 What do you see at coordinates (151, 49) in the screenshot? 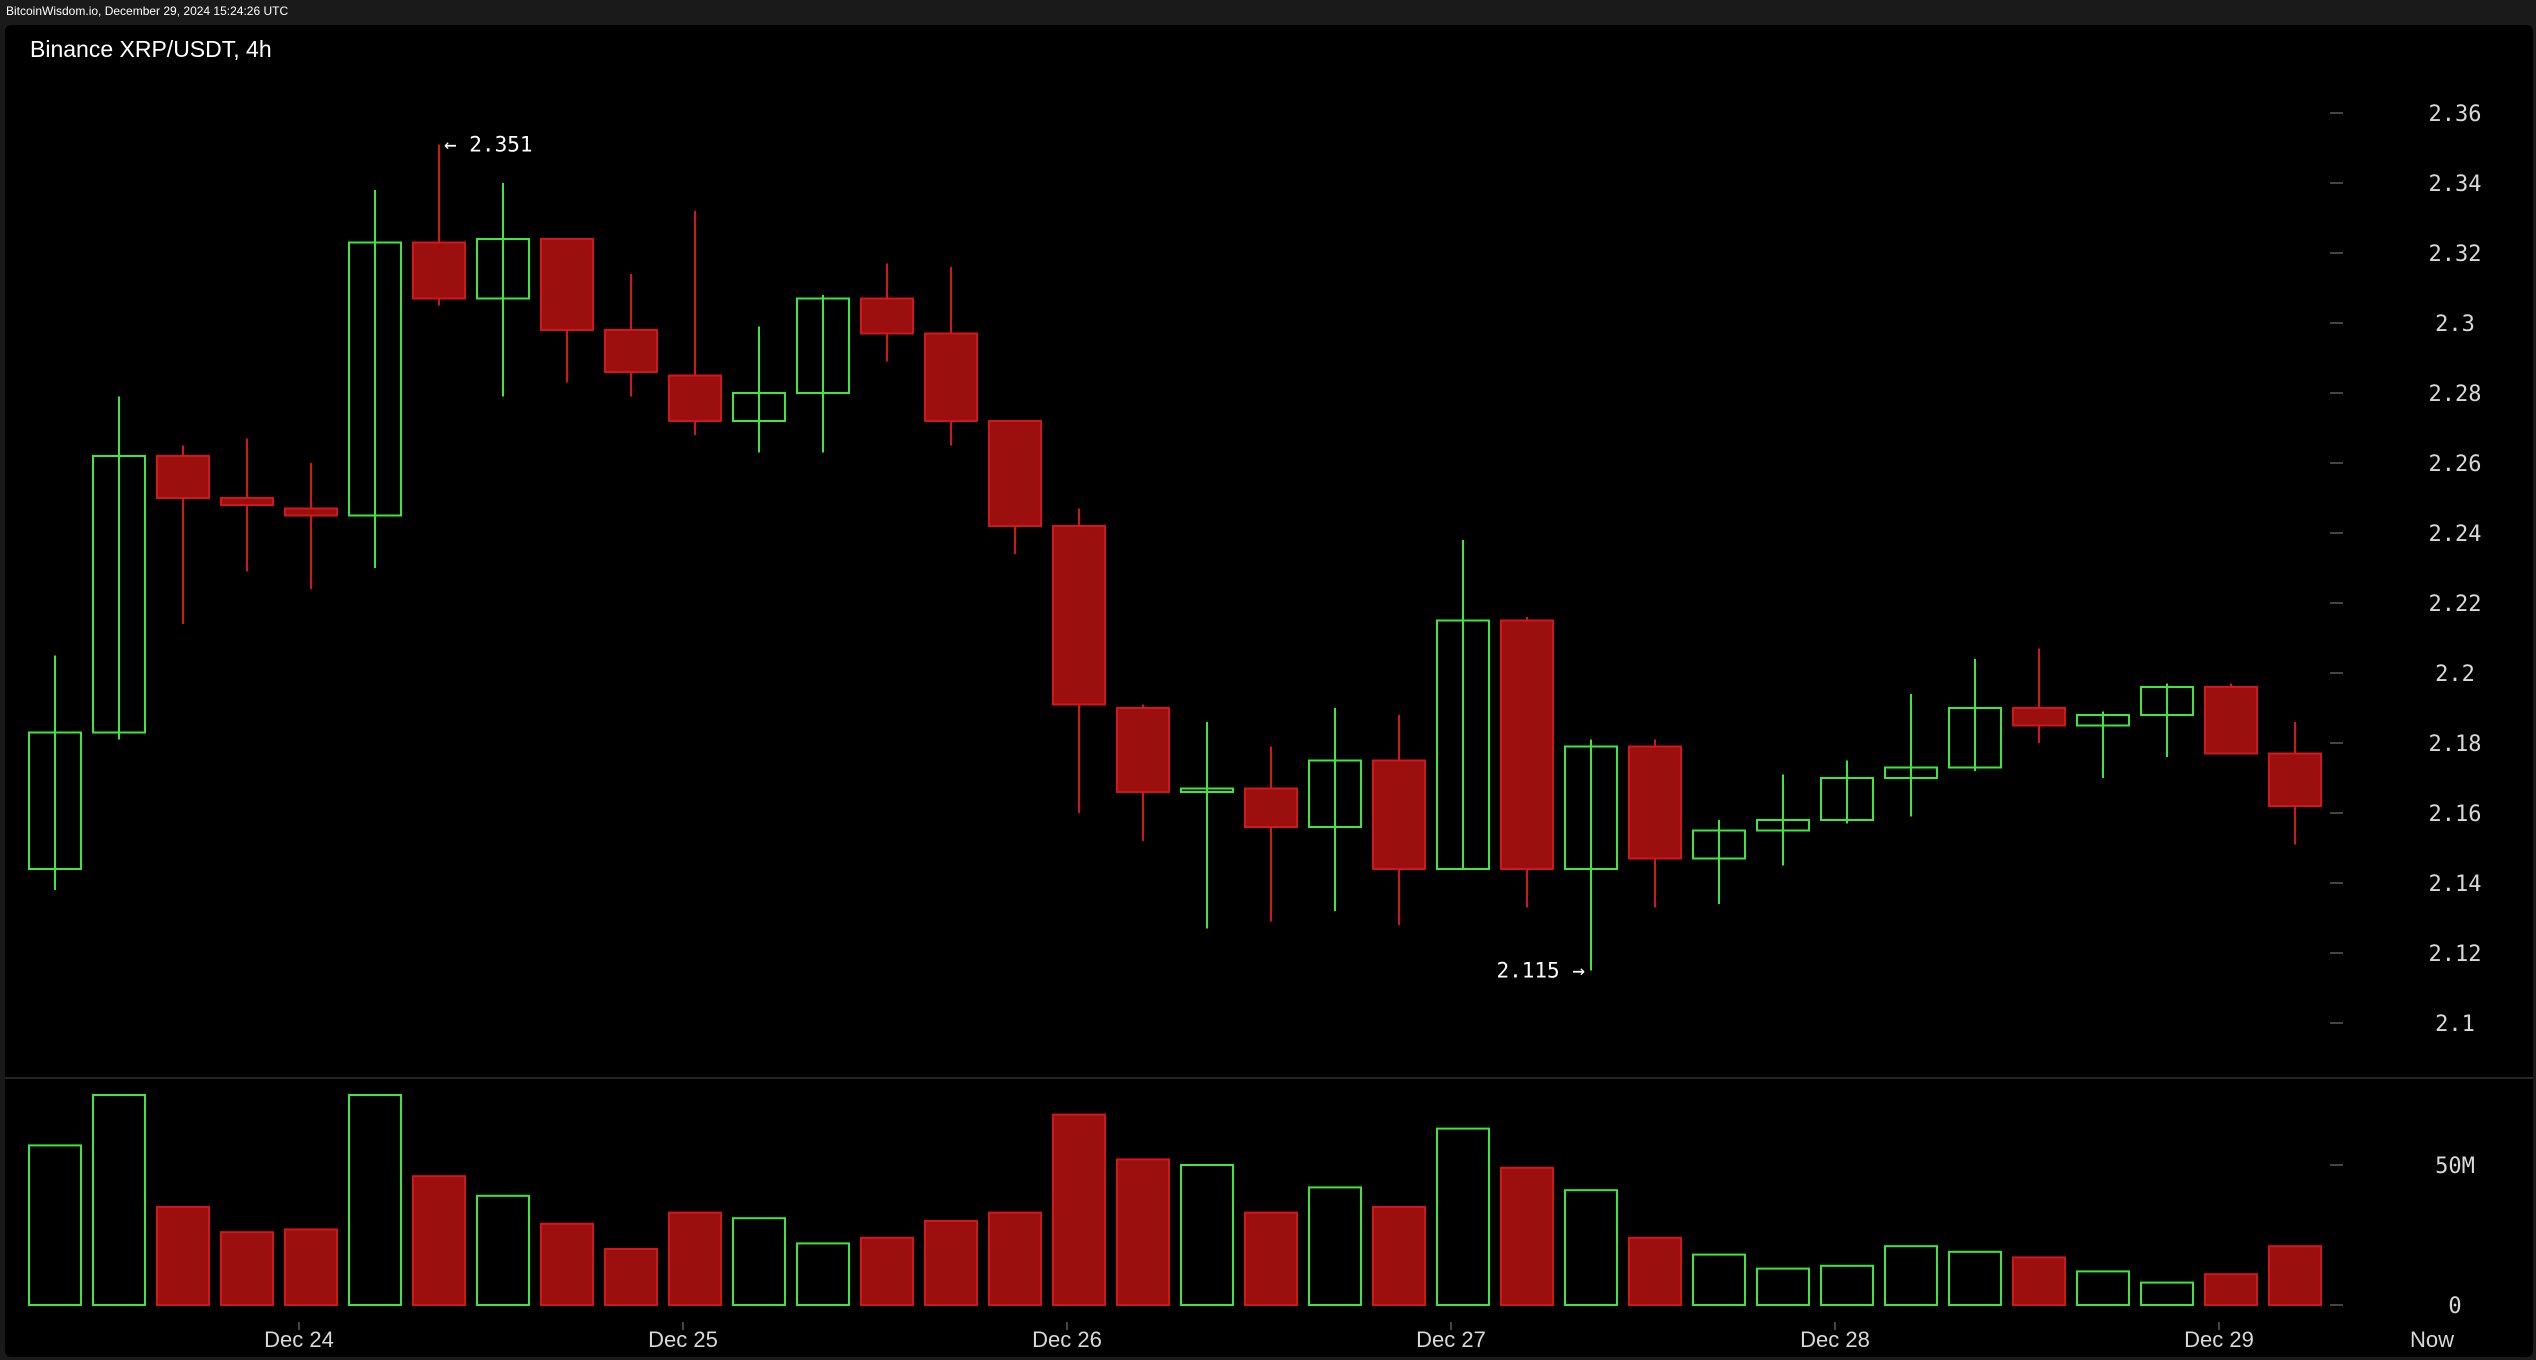
I see `chart-title: Binance XRP/USDT, 4h` at bounding box center [151, 49].